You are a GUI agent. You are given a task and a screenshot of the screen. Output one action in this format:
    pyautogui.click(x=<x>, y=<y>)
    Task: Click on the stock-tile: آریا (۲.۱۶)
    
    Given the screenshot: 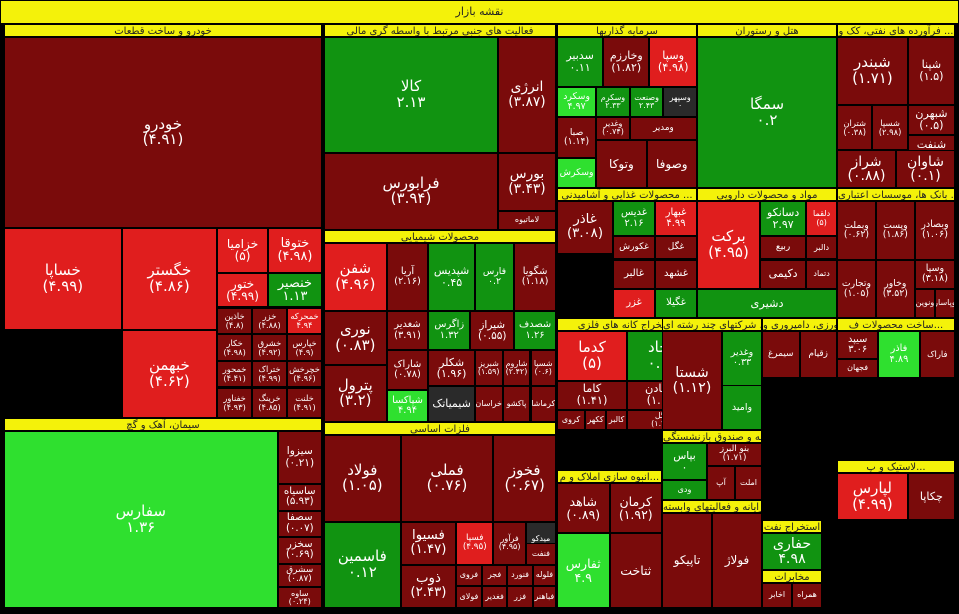 What is the action you would take?
    pyautogui.click(x=407, y=277)
    